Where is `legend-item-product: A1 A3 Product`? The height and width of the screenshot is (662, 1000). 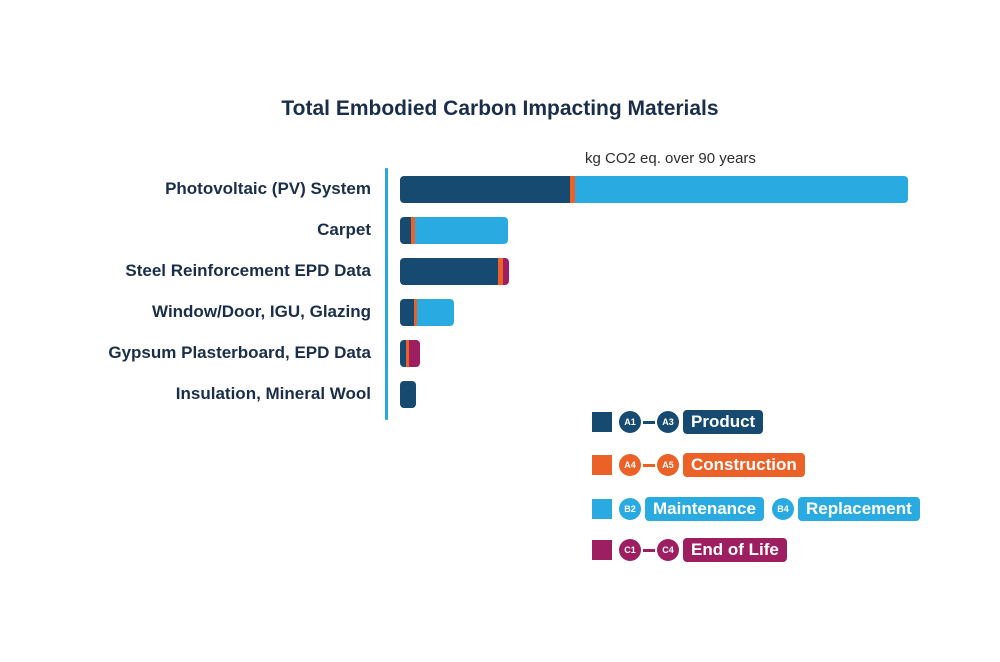 legend-item-product: A1 A3 Product is located at coordinates (678, 422).